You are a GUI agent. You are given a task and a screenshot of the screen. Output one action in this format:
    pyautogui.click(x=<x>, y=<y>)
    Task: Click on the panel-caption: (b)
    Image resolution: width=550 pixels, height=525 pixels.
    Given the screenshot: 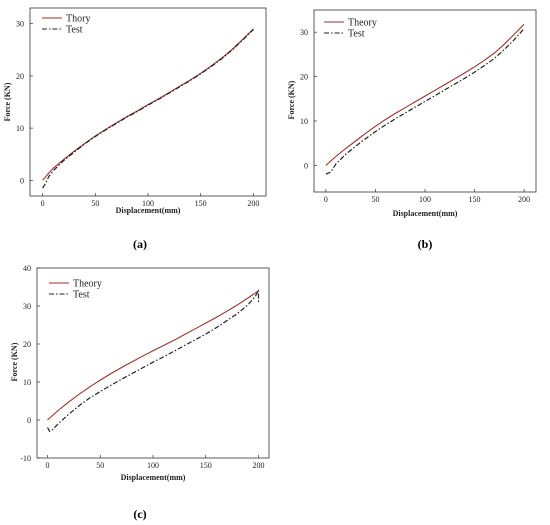 What is the action you would take?
    pyautogui.click(x=425, y=244)
    